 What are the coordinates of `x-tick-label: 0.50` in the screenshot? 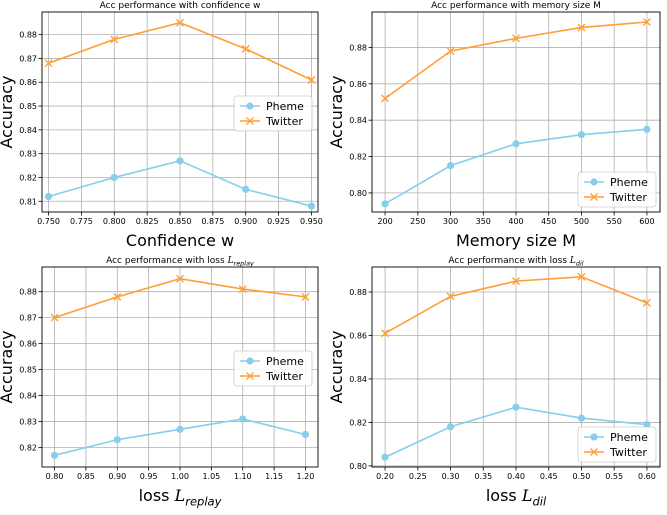 It's located at (582, 476).